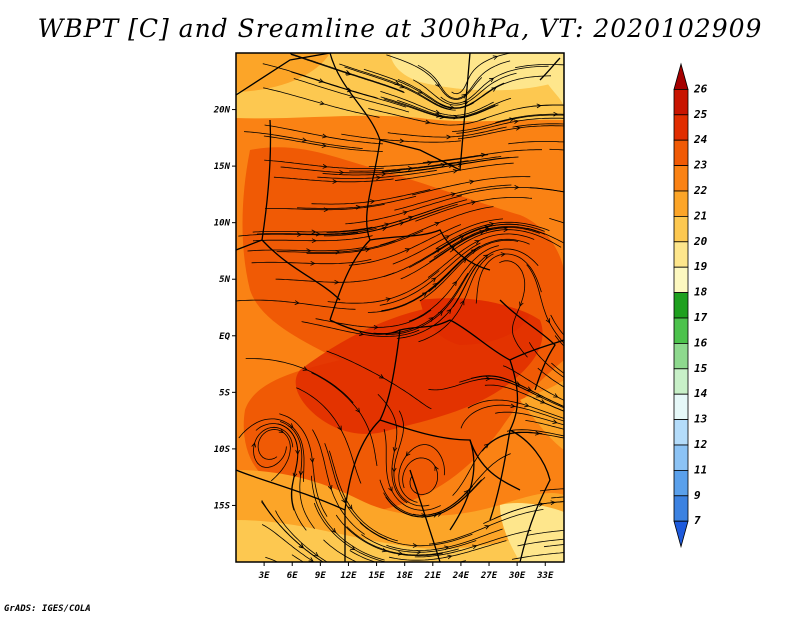 The height and width of the screenshot is (618, 800). Describe the element at coordinates (697, 520) in the screenshot. I see `colorbar-label: 7` at that location.